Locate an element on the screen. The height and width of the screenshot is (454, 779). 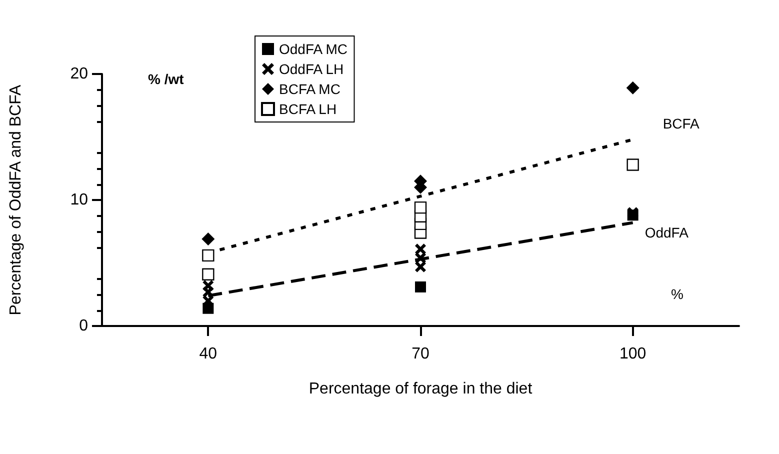
x-axis-title: Percentage of forage in the diet is located at coordinates (420, 389).